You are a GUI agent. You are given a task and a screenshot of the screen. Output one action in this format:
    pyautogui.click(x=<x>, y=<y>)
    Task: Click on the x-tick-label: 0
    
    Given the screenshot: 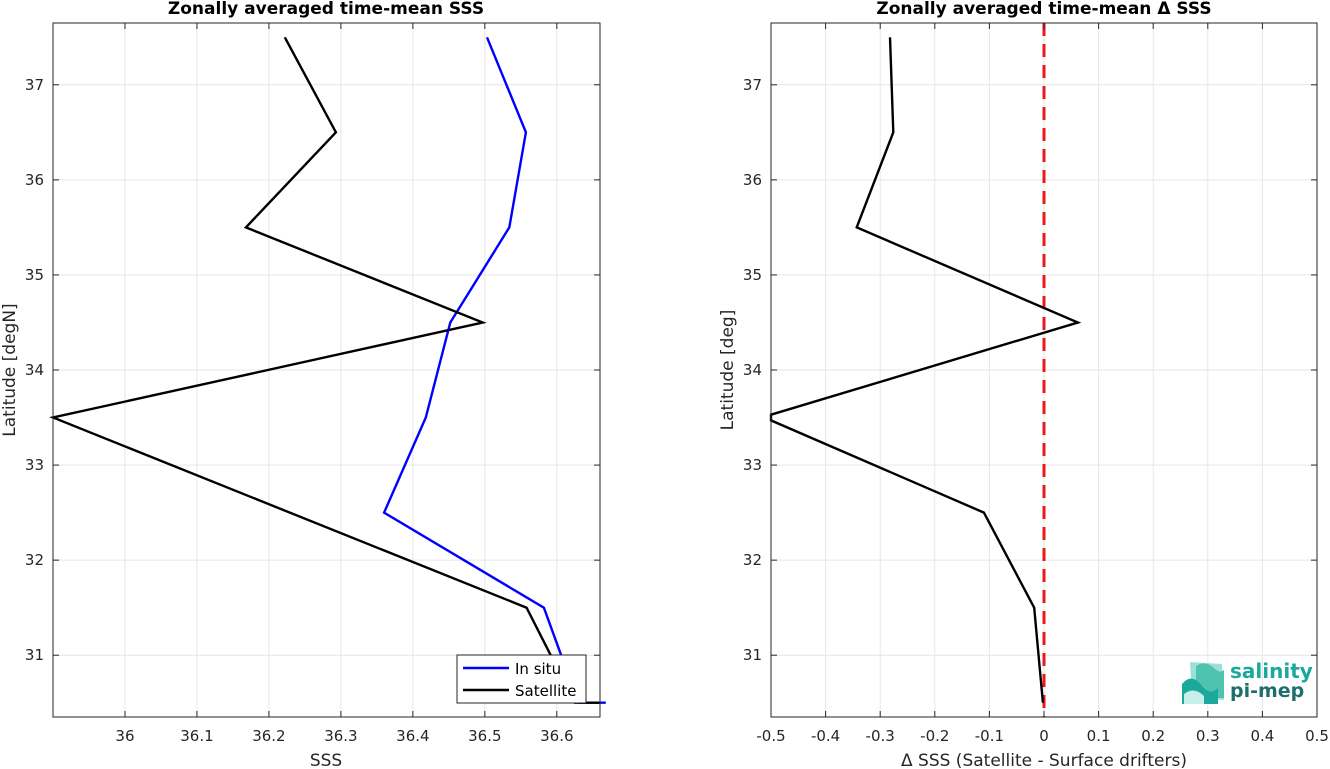 What is the action you would take?
    pyautogui.click(x=1044, y=736)
    